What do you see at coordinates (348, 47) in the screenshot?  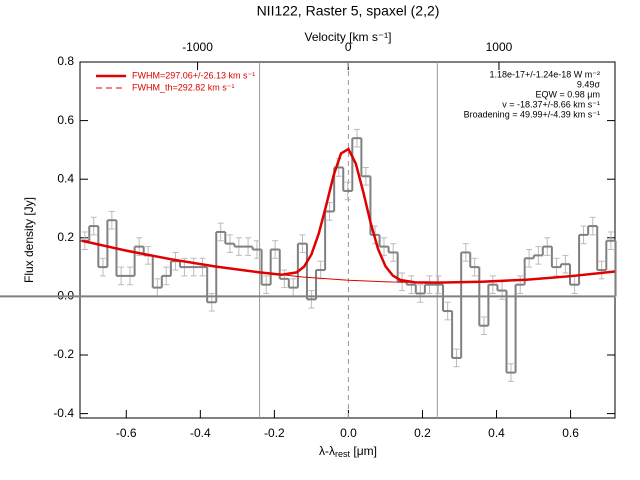 I see `x2-tick-label: 0` at bounding box center [348, 47].